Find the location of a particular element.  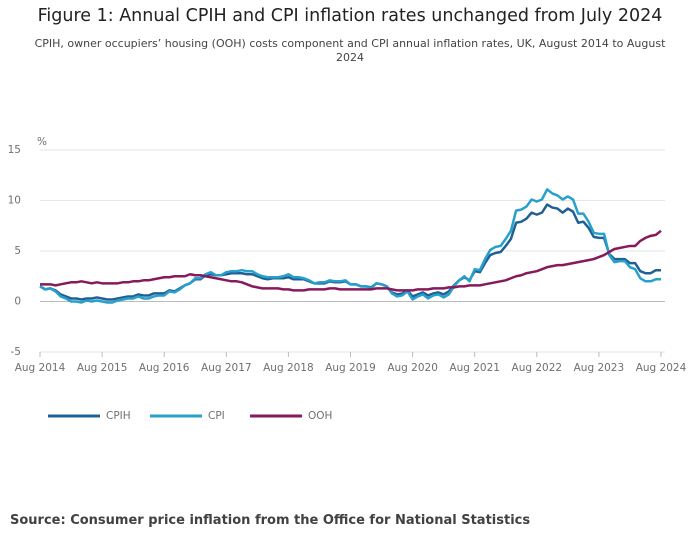

x-tick-label: Aug 2022 is located at coordinates (537, 368).